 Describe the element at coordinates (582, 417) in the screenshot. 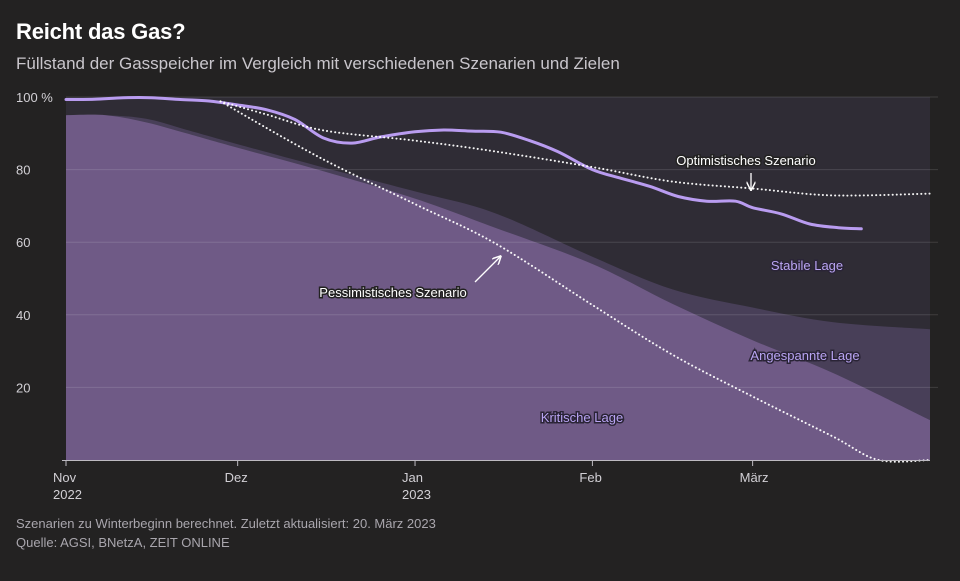

I see `annotation-kritische-lage: Kritische Lage` at that location.